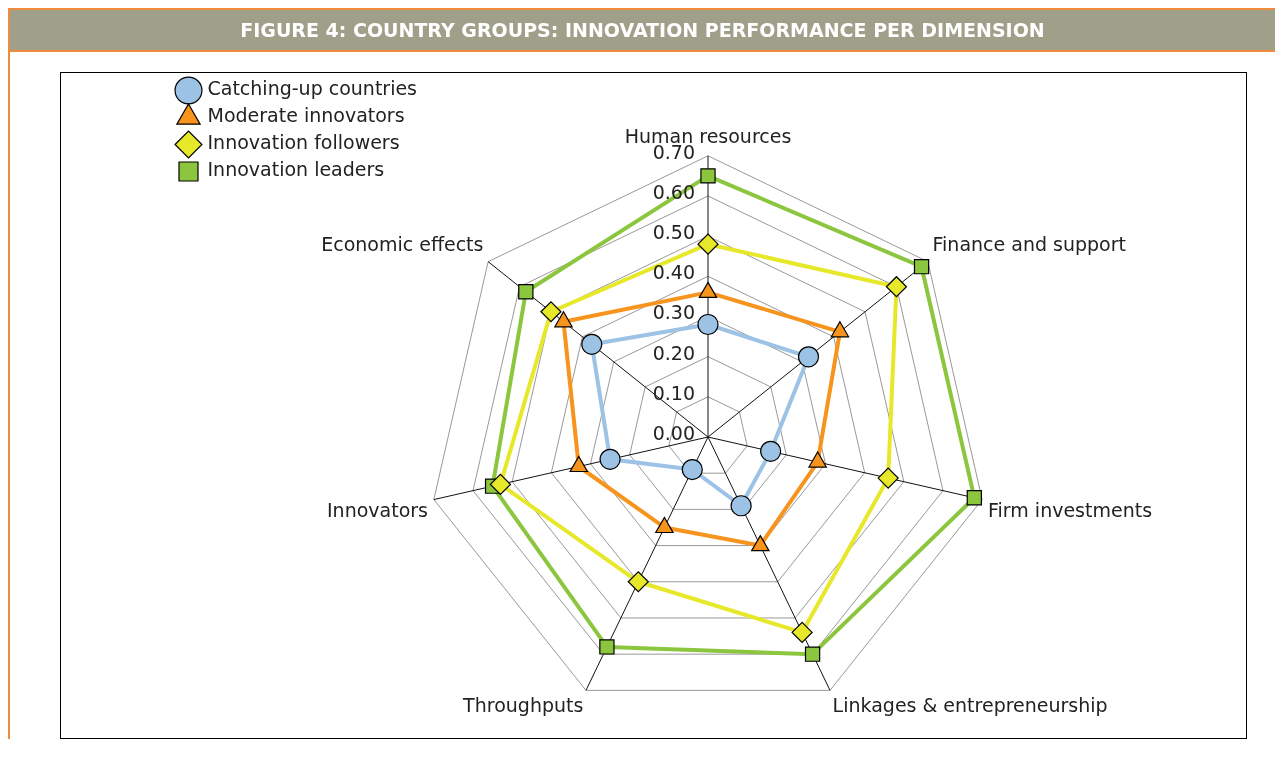 Image resolution: width=1287 pixels, height=770 pixels. What do you see at coordinates (303, 142) in the screenshot?
I see `legend-label: Innovation followers` at bounding box center [303, 142].